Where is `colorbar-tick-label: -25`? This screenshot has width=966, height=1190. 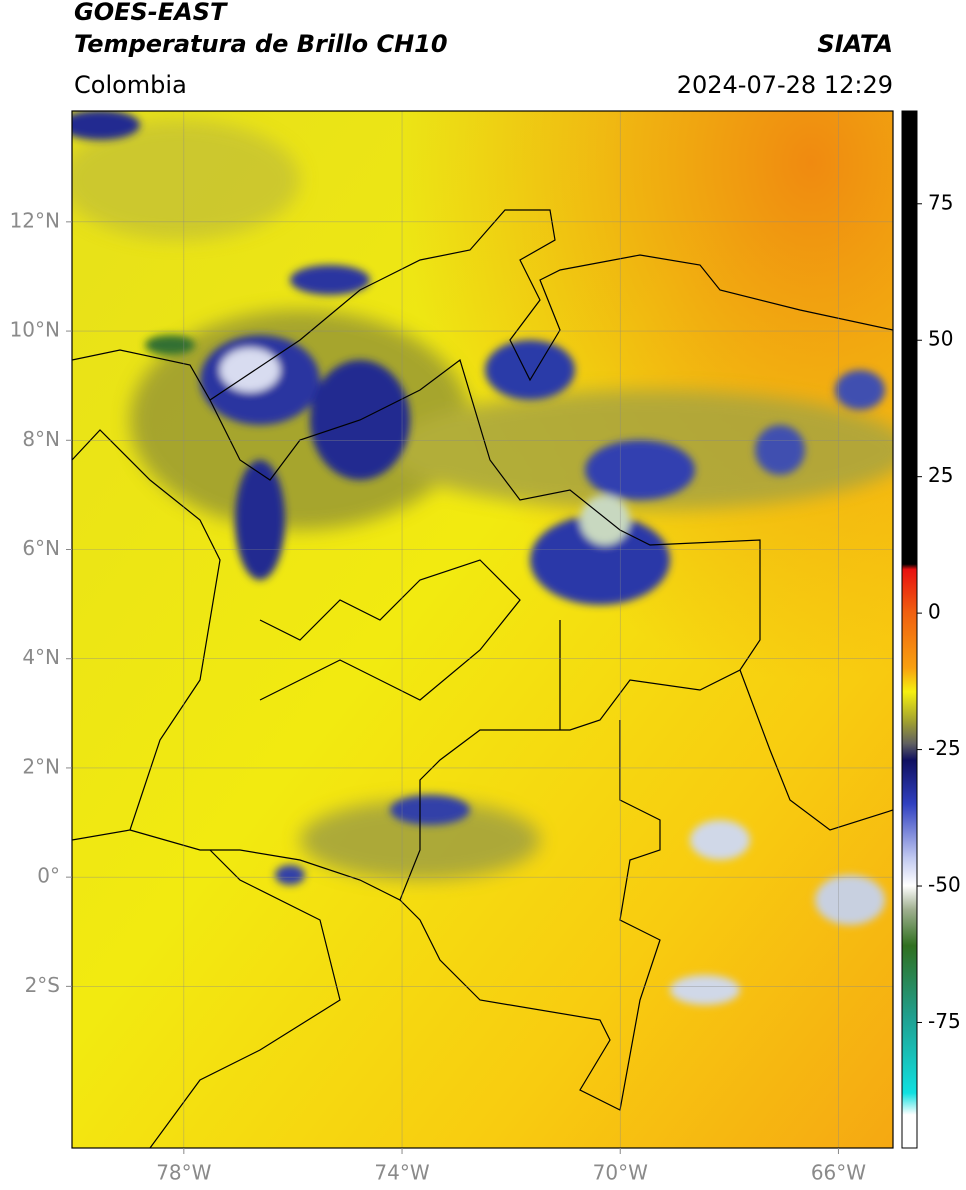
colorbar-tick-label: -25 is located at coordinates (944, 748).